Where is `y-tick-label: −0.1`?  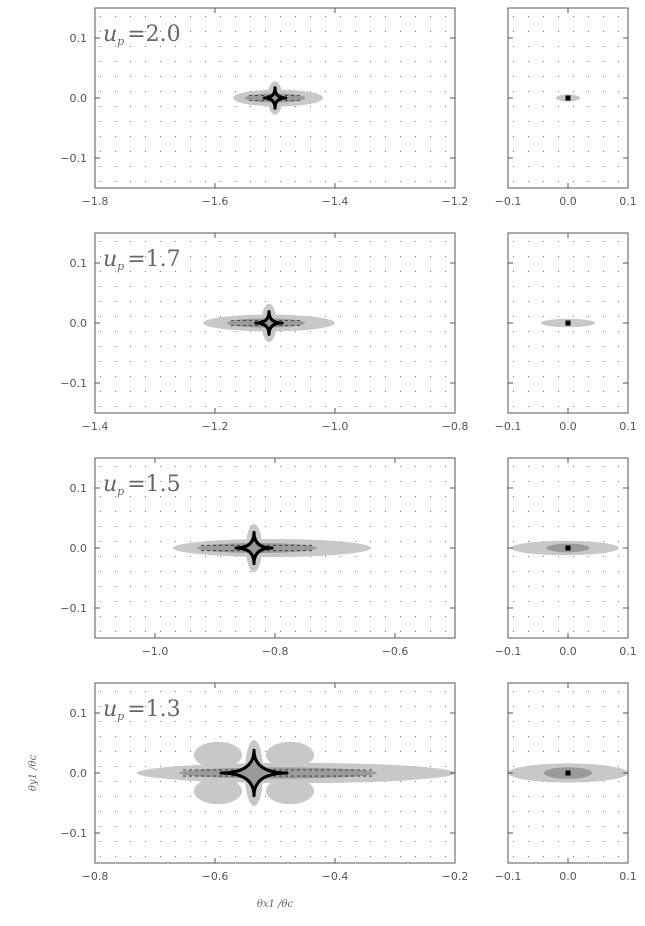
y-tick-label: −0.1 is located at coordinates (73, 383).